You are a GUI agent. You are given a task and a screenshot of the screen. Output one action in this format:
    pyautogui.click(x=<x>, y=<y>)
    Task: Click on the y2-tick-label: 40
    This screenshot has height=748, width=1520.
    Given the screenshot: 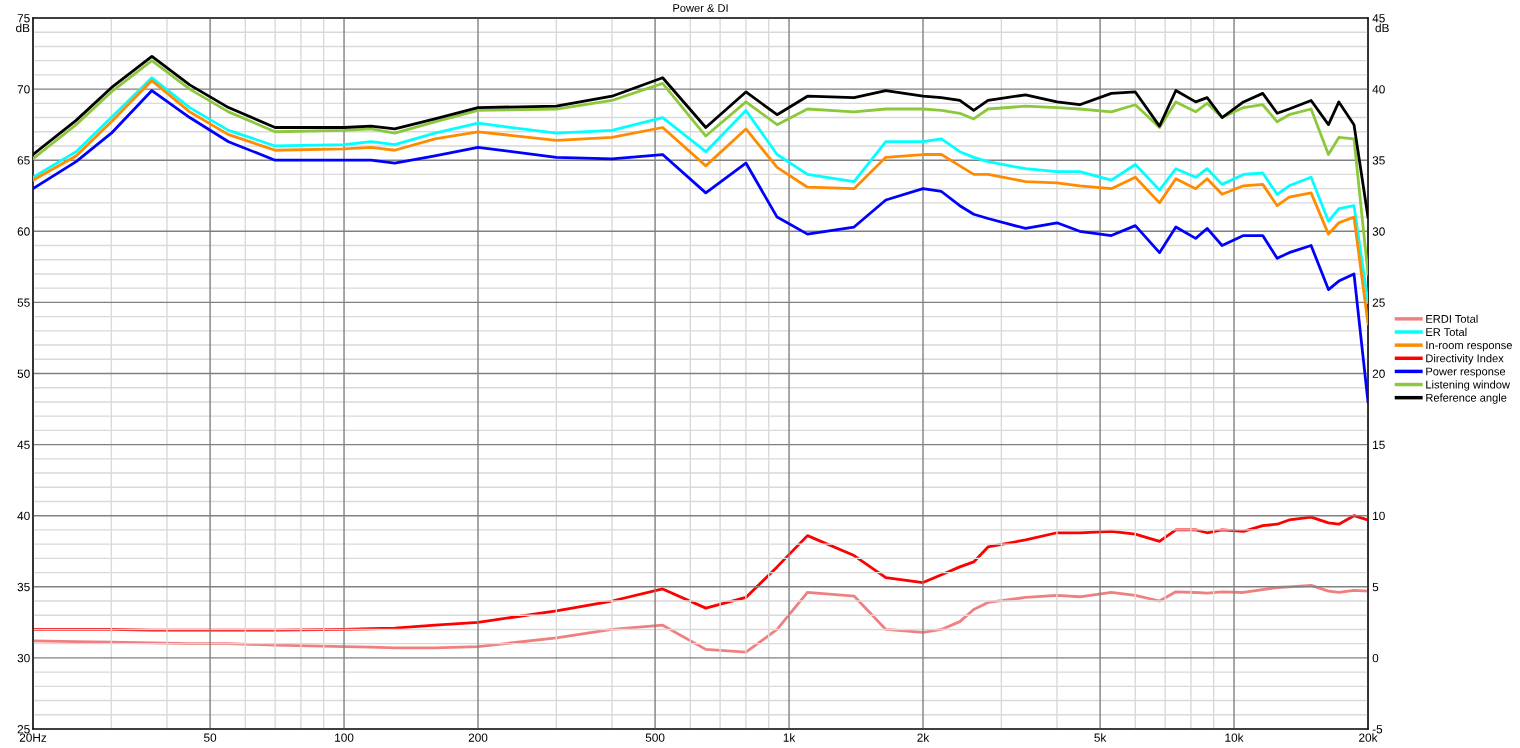 What is the action you would take?
    pyautogui.click(x=1378, y=89)
    